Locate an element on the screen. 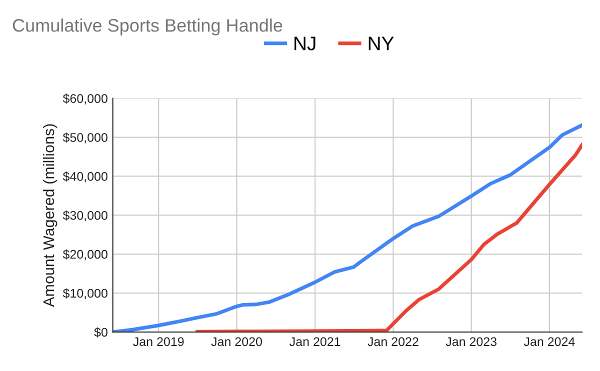  y-tick-label: $40,000 is located at coordinates (85, 177).